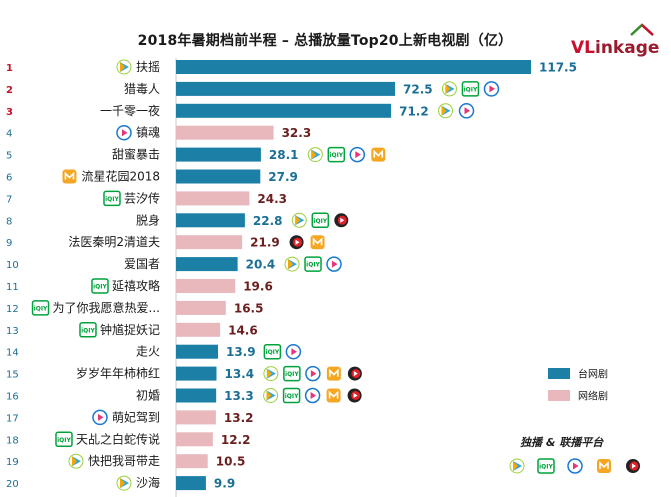  What do you see at coordinates (118, 373) in the screenshot?
I see `category-label: 岁岁年年柿柿红` at bounding box center [118, 373].